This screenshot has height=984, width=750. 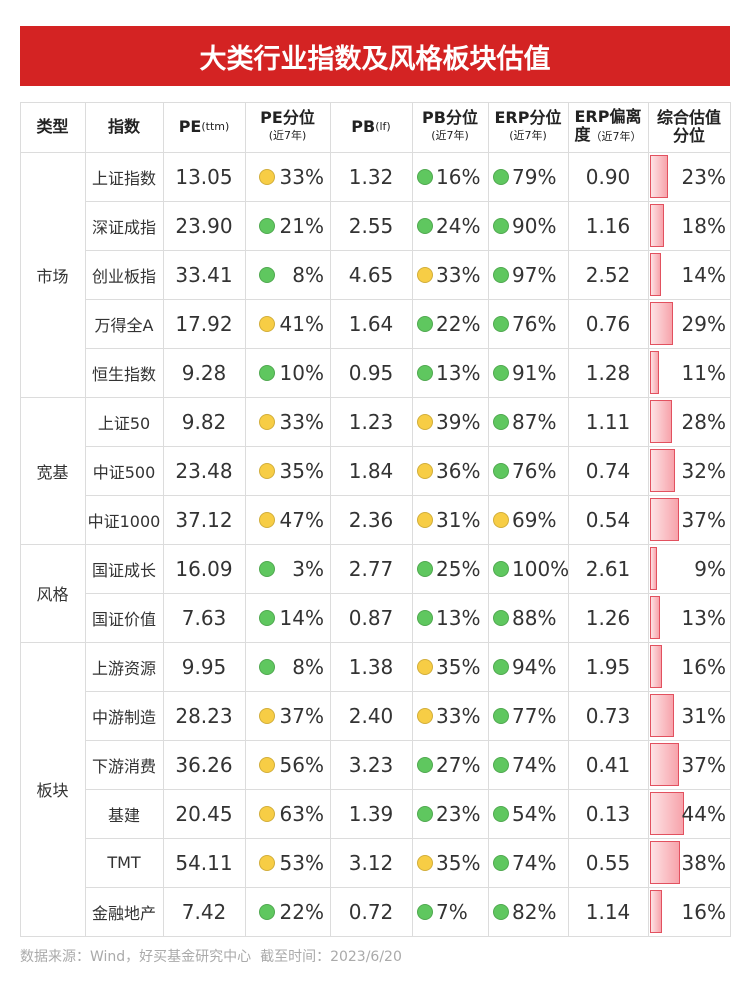 I want to click on percentile-text: 31%, so click(x=458, y=519).